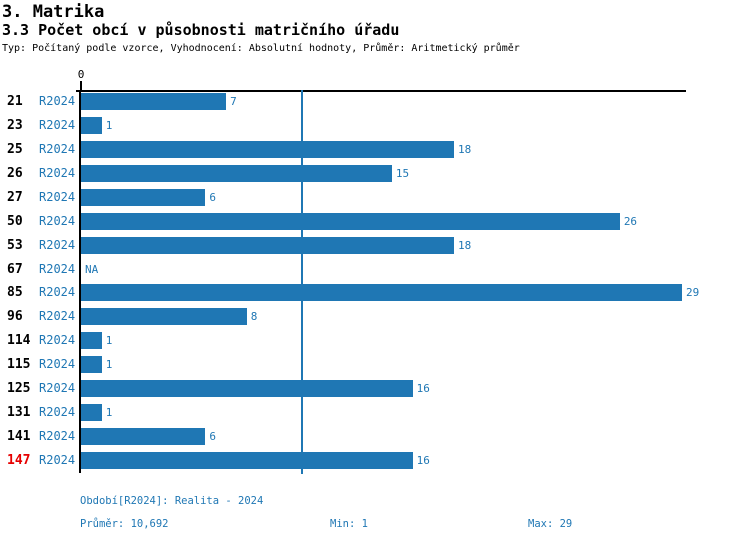  Describe the element at coordinates (81, 85) in the screenshot. I see `x-axis-zero-tick` at that location.